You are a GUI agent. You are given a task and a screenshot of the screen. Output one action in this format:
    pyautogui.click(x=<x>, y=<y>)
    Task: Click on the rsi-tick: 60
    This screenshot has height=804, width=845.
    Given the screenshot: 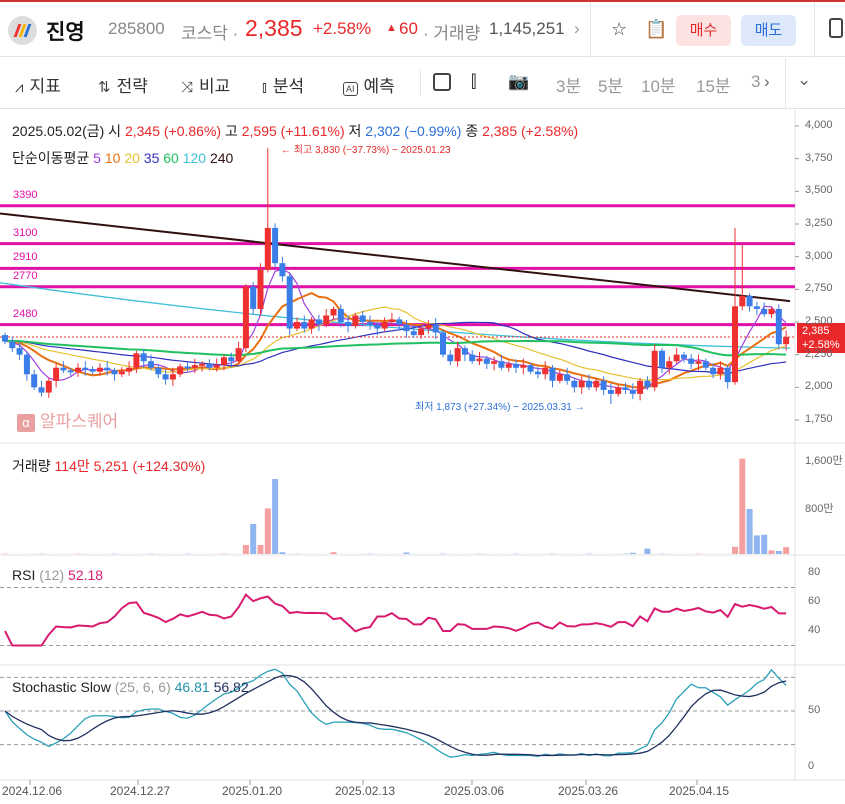 What is the action you would take?
    pyautogui.click(x=814, y=601)
    